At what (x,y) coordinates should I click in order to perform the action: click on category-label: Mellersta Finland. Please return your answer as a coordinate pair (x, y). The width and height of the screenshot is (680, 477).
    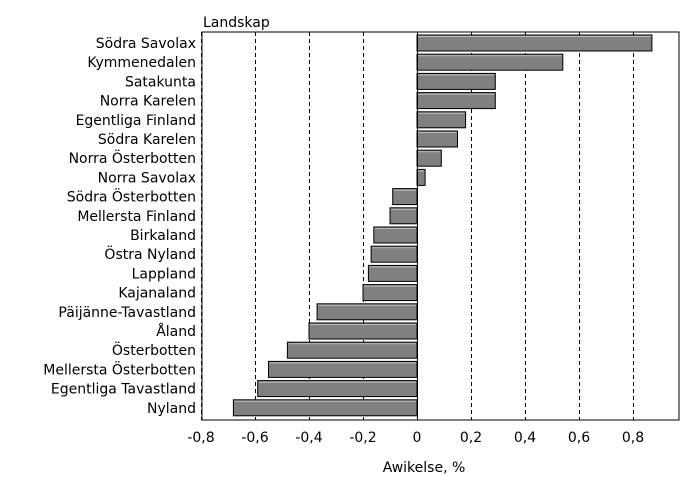
    Looking at the image, I should click on (136, 217).